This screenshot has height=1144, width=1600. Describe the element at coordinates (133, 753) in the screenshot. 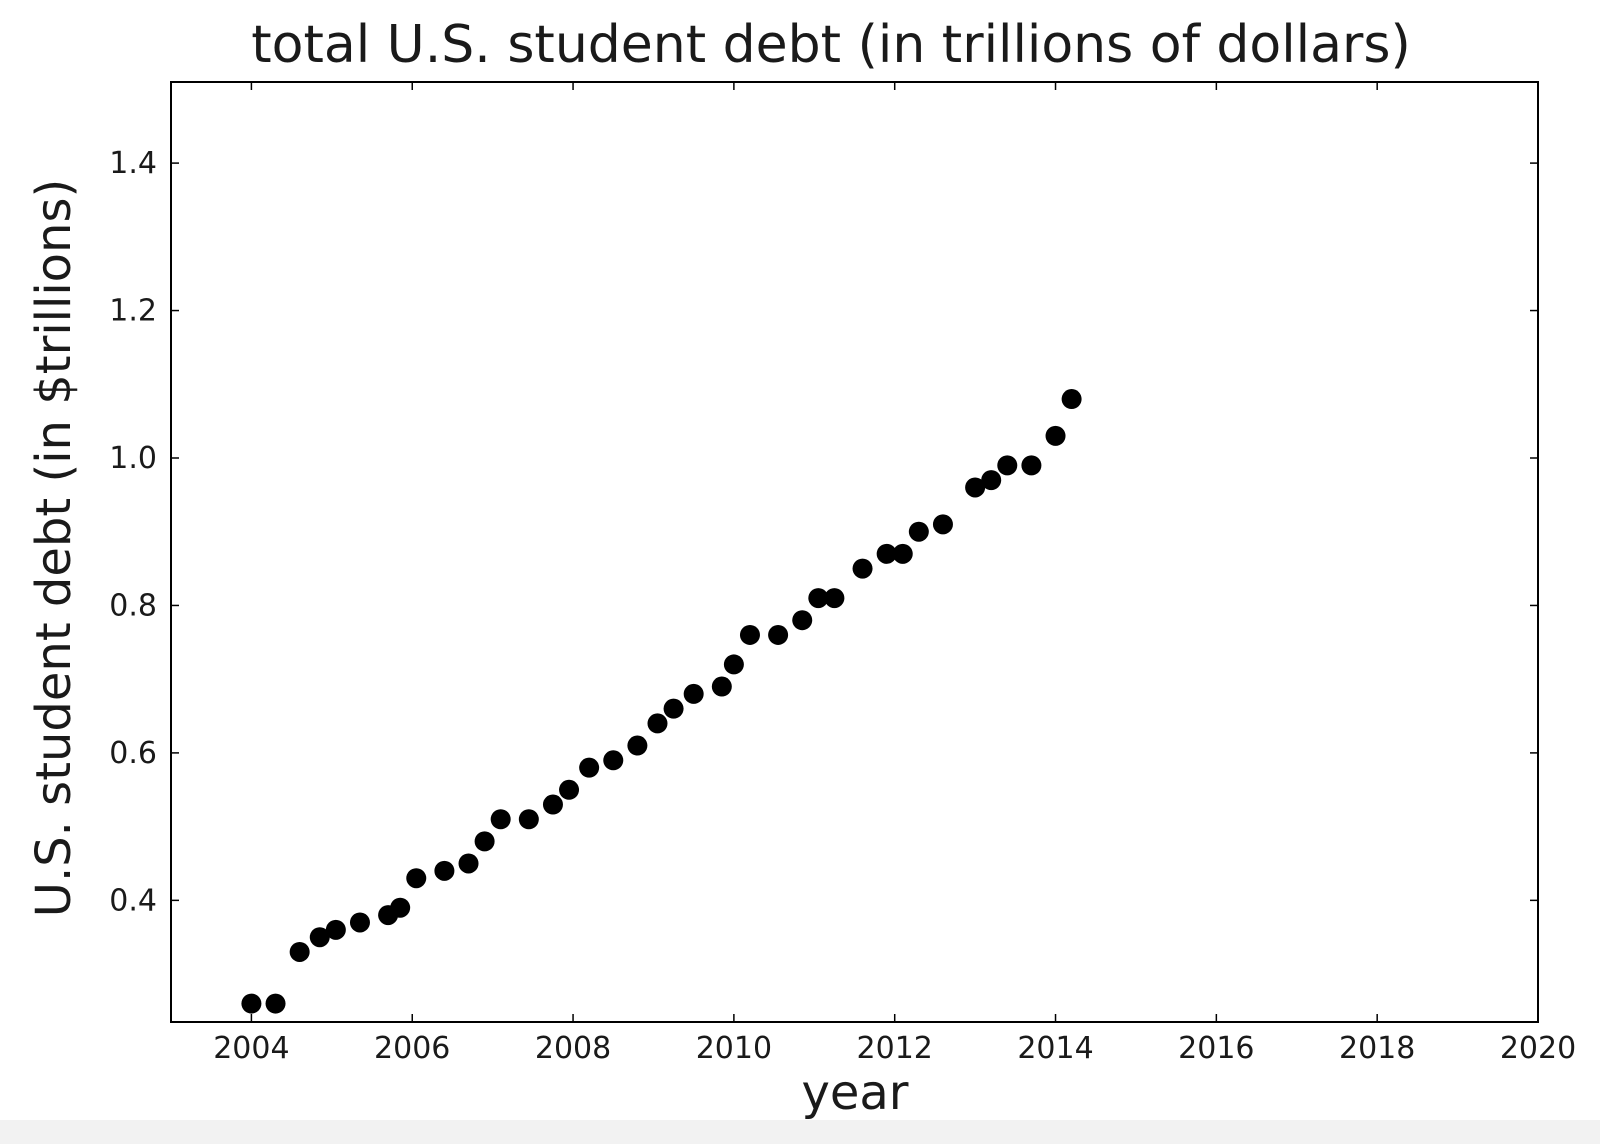

I see `y-tick-label: 0.6` at that location.